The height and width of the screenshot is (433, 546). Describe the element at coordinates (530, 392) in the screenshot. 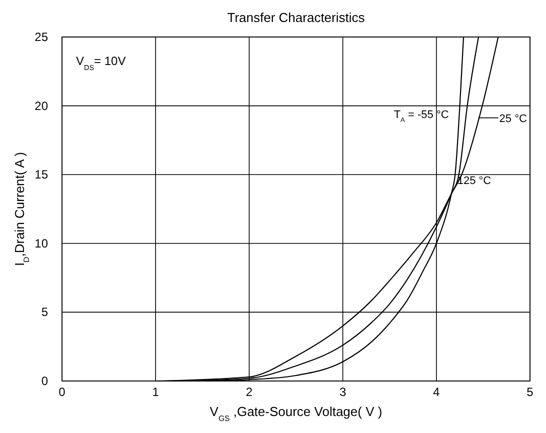

I see `x-tick-label: 5` at that location.